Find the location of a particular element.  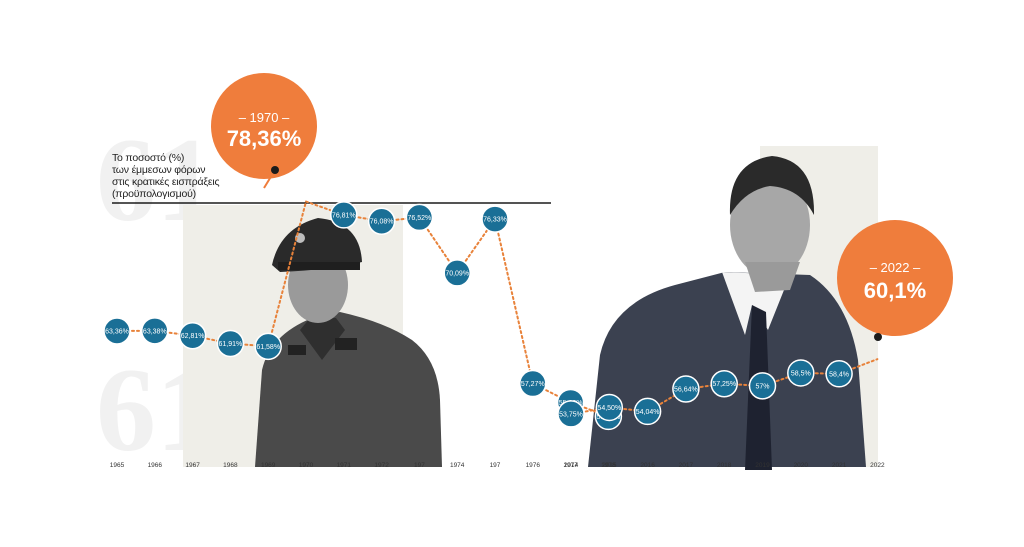

data-point-1974 is located at coordinates (457, 273).